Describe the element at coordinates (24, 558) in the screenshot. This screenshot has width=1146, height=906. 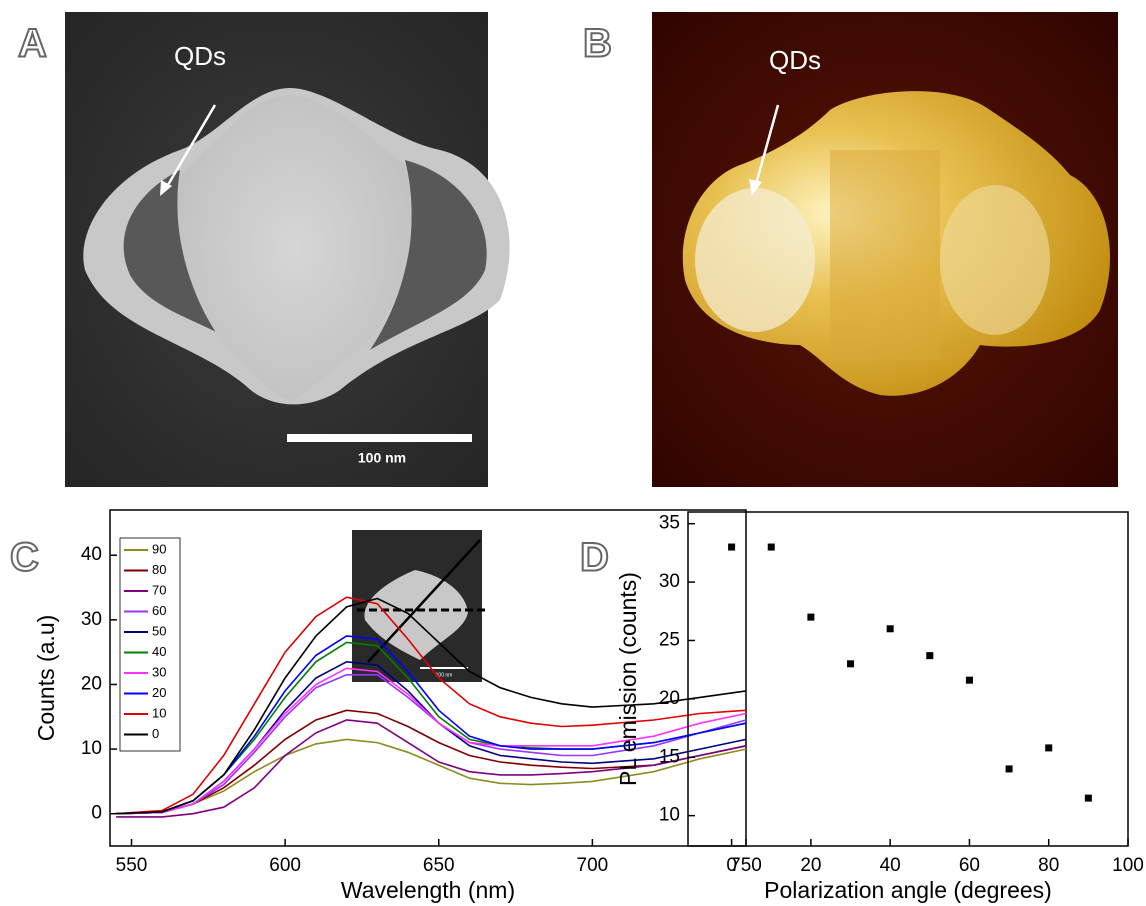
I see `panel-label: C` at that location.